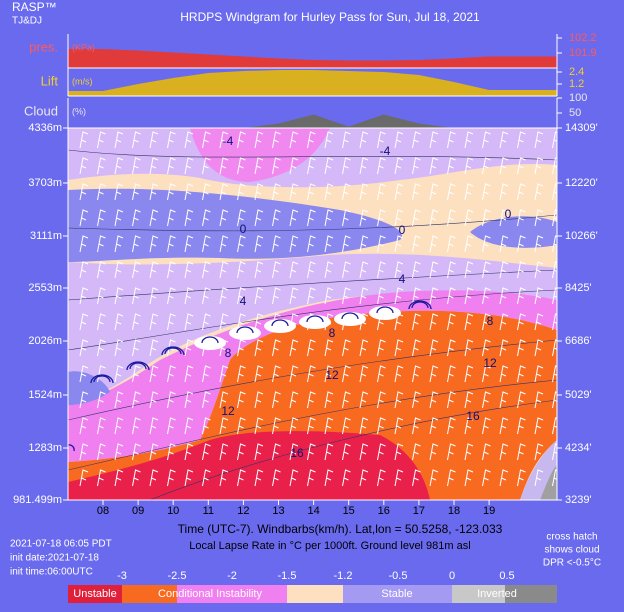  I want to click on clouds, so click(297, 328).